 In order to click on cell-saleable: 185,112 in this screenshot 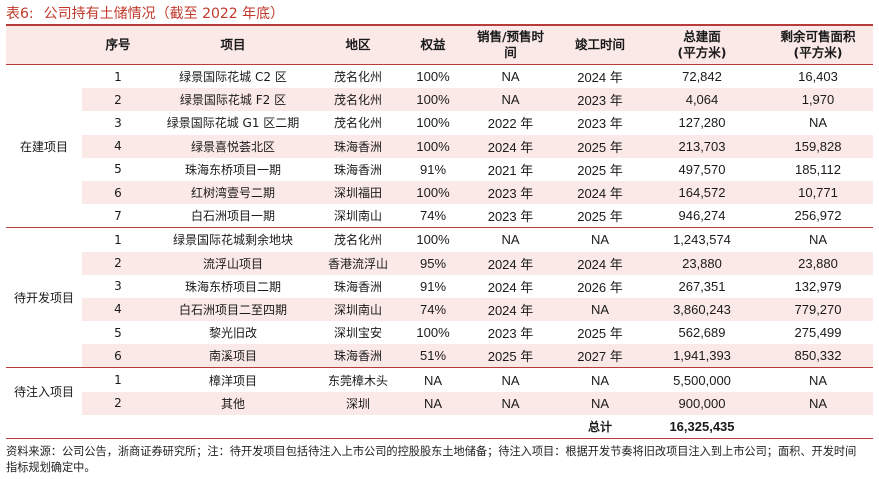, I will do `click(818, 169)`.